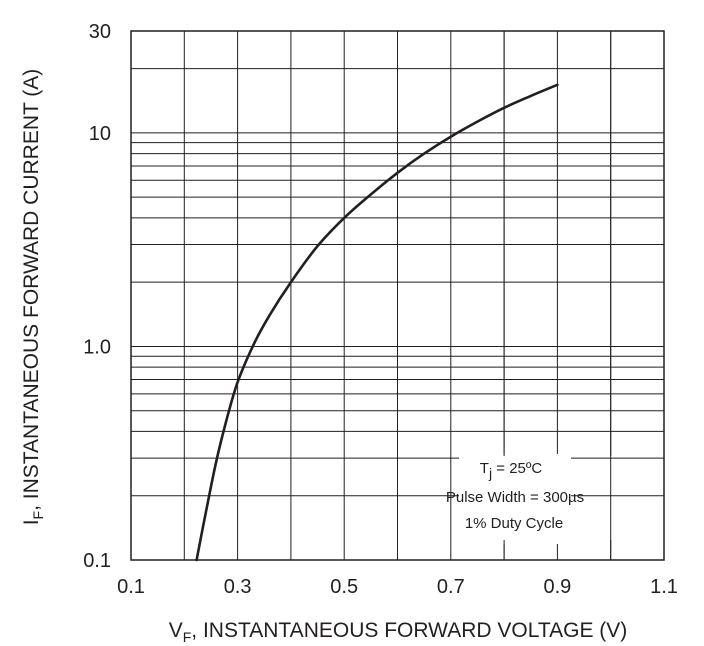 The height and width of the screenshot is (646, 704). Describe the element at coordinates (664, 587) in the screenshot. I see `x-tick-label: 1.1` at that location.